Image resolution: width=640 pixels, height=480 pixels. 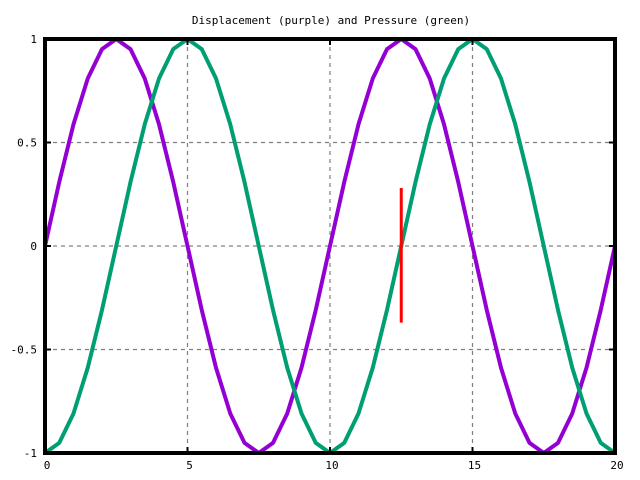 I want to click on y-tick-label: -1, so click(x=30, y=453).